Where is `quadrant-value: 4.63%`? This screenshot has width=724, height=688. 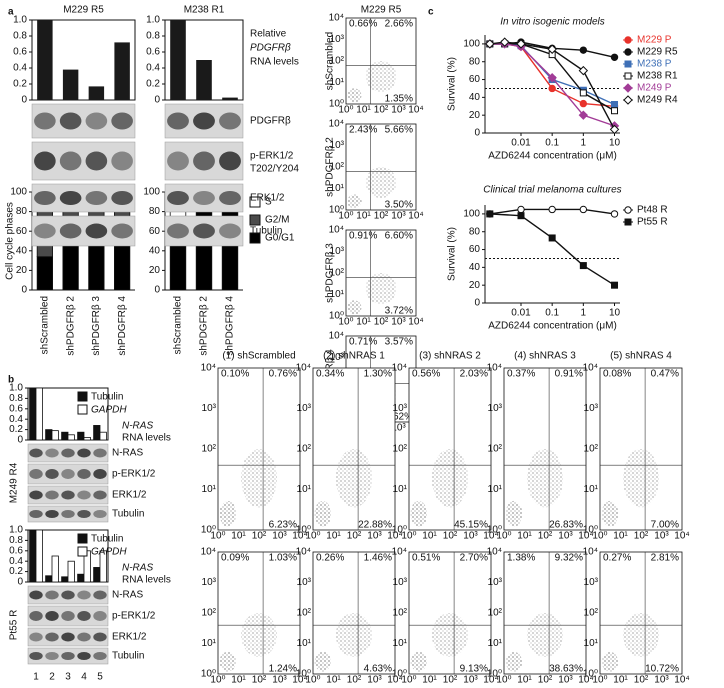
quadrant-value: 4.63% is located at coordinates (378, 669).